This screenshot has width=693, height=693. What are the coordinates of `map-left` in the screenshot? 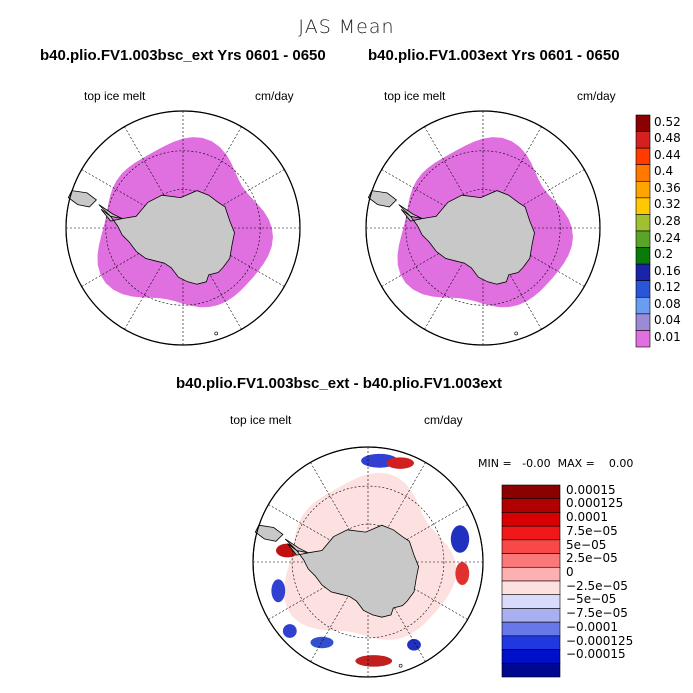 It's located at (183, 228).